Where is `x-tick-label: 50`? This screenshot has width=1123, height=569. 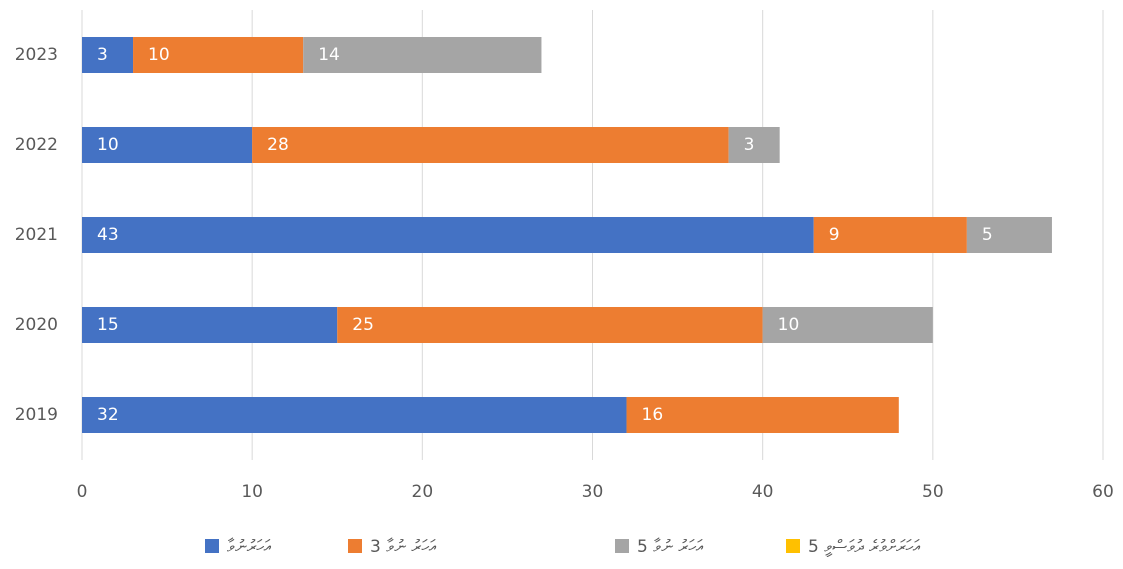
x-tick-label: 50 is located at coordinates (933, 492).